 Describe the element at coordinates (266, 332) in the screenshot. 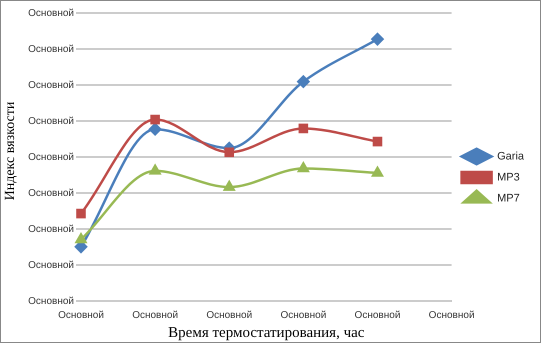

I see `x-axis-title: Время термостатирования, час` at that location.